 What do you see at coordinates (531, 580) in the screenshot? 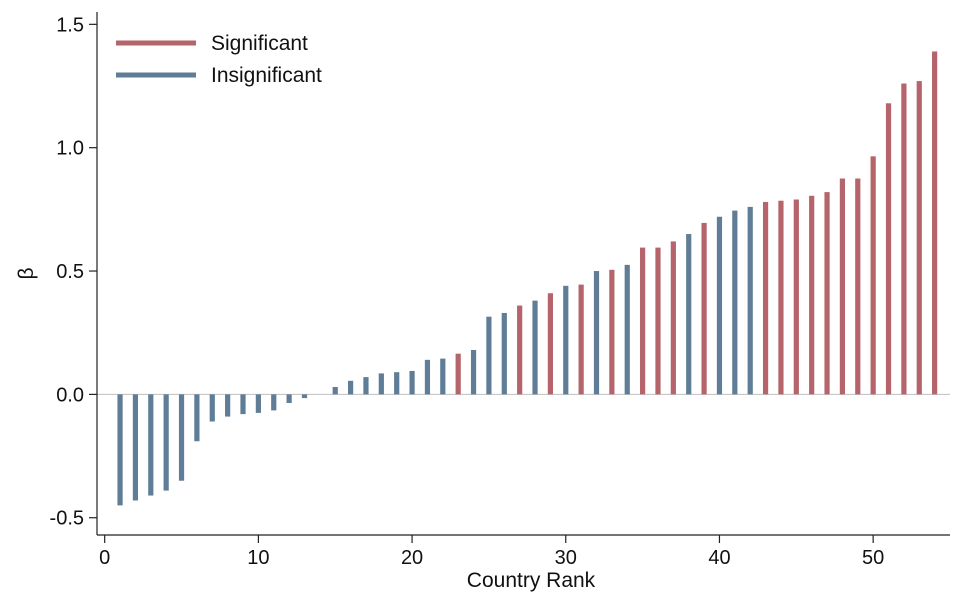
I see `x-axis-title: Country Rank` at bounding box center [531, 580].